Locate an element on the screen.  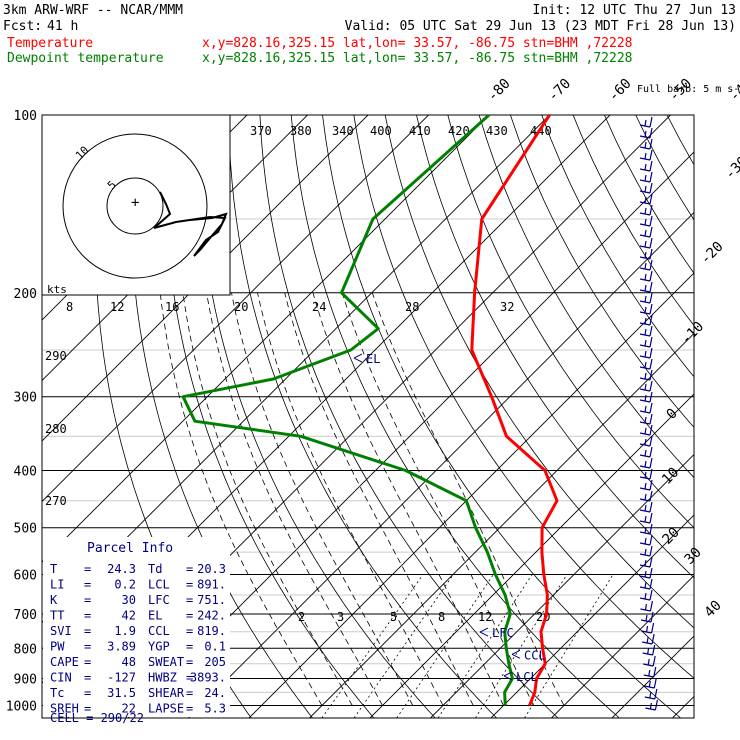
level-label-el: EL is located at coordinates (373, 359).